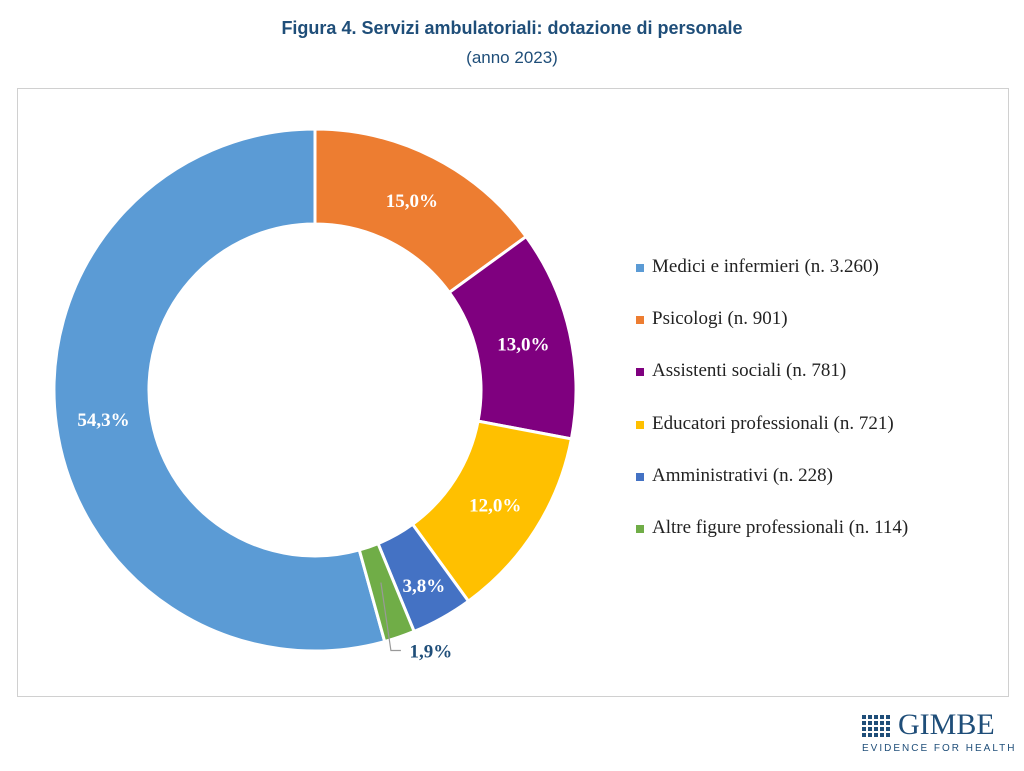 This screenshot has height=771, width=1024. Describe the element at coordinates (772, 491) in the screenshot. I see `legend-item: Amministrativi (n. 228)` at that location.